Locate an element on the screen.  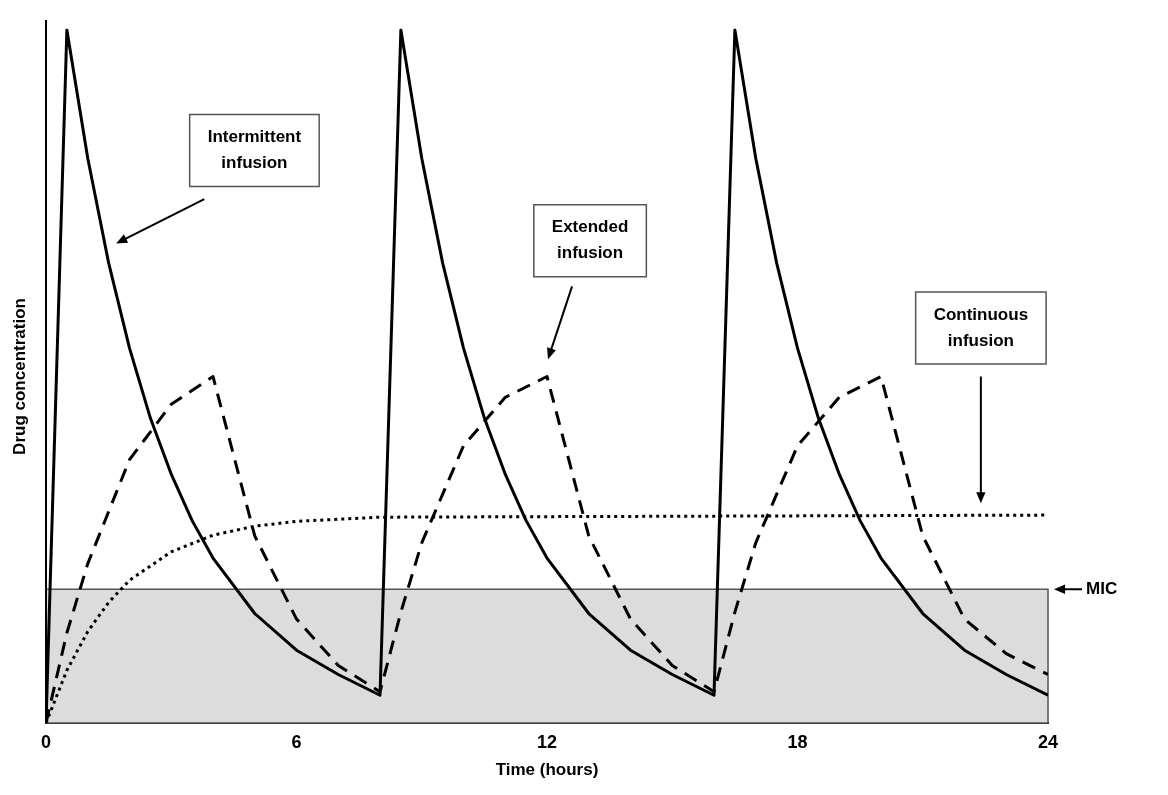
x-tick-label: 18 is located at coordinates (797, 741).